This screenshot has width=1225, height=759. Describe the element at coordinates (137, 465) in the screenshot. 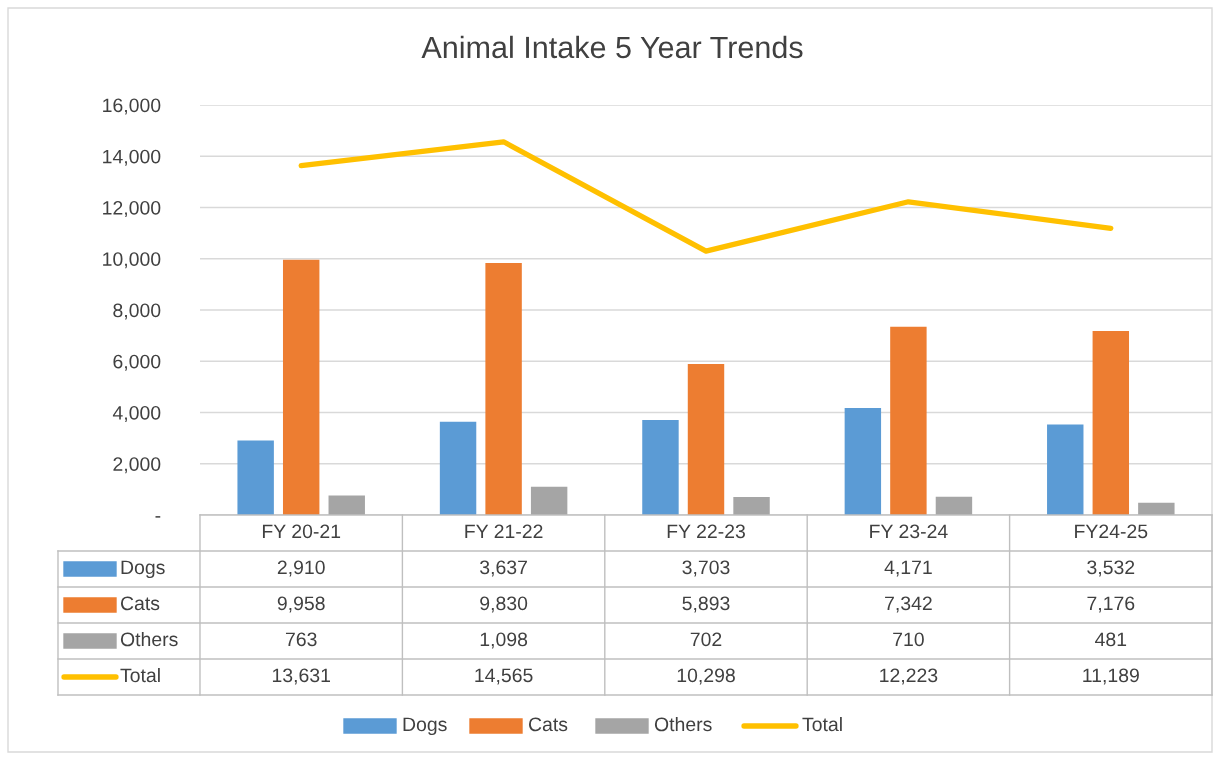

I see `y-tick-label: 2,000` at that location.